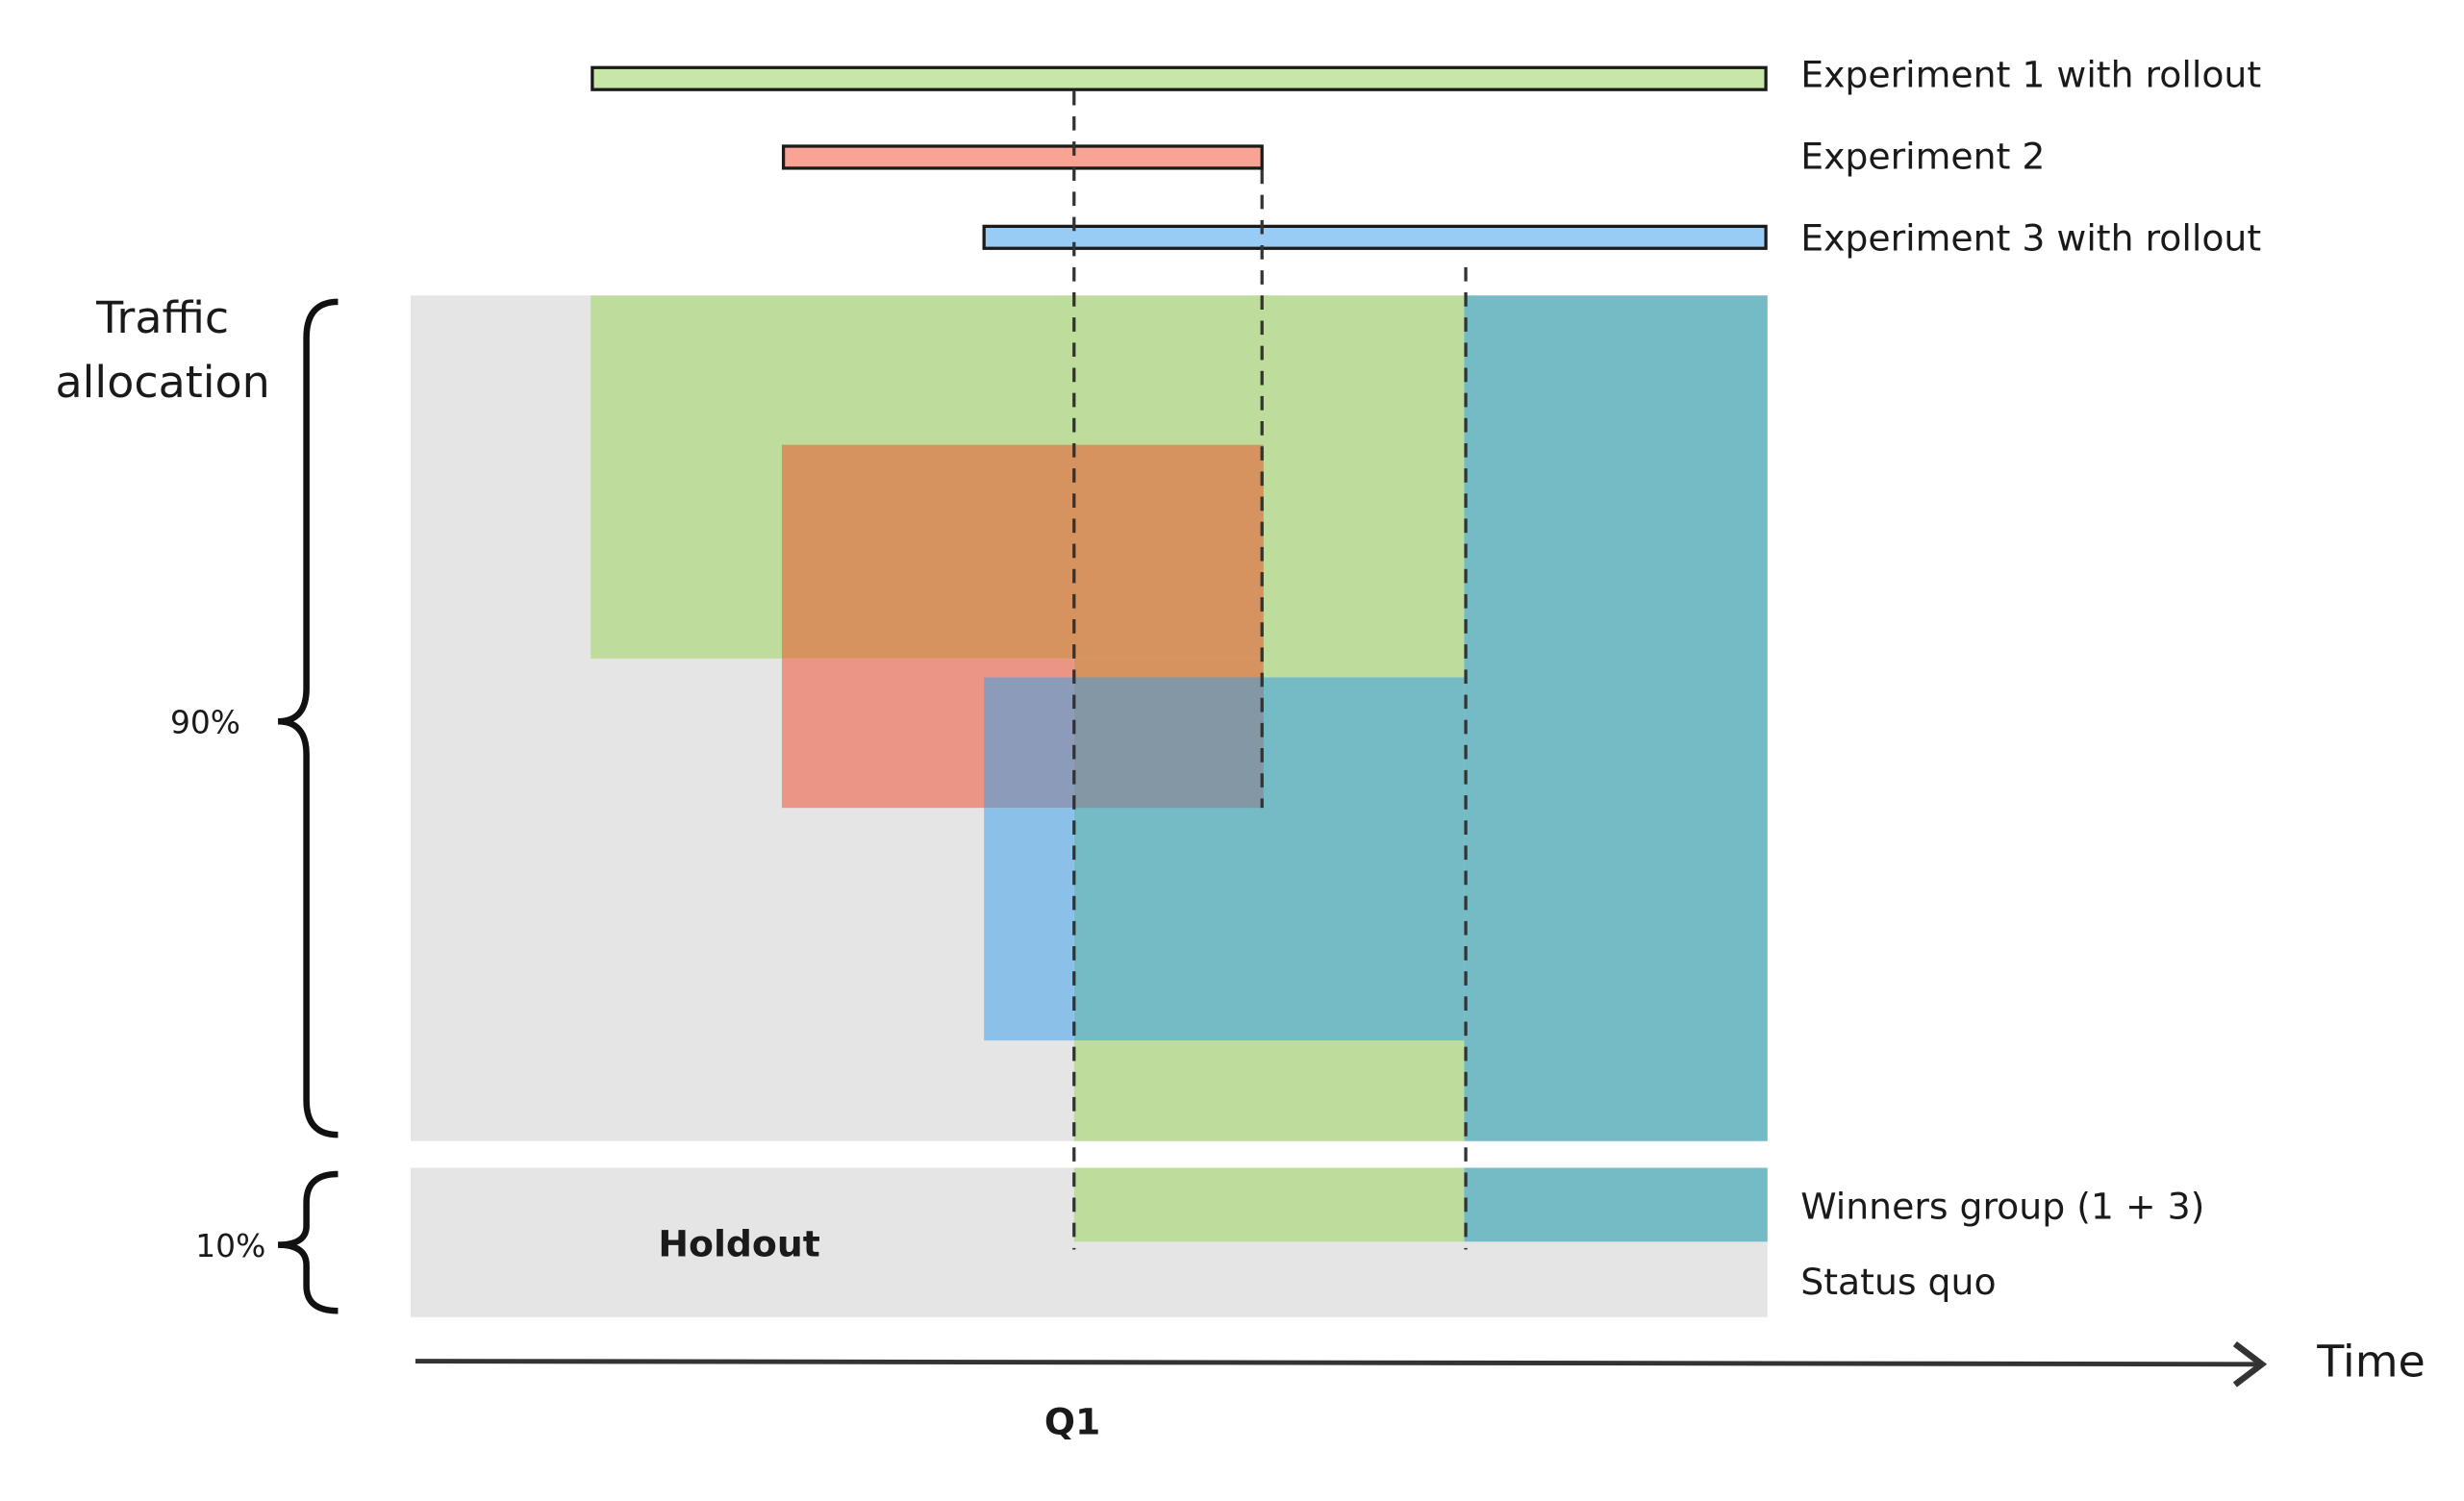  Describe the element at coordinates (2250, 1364) in the screenshot. I see `arrow-head-icon` at that location.